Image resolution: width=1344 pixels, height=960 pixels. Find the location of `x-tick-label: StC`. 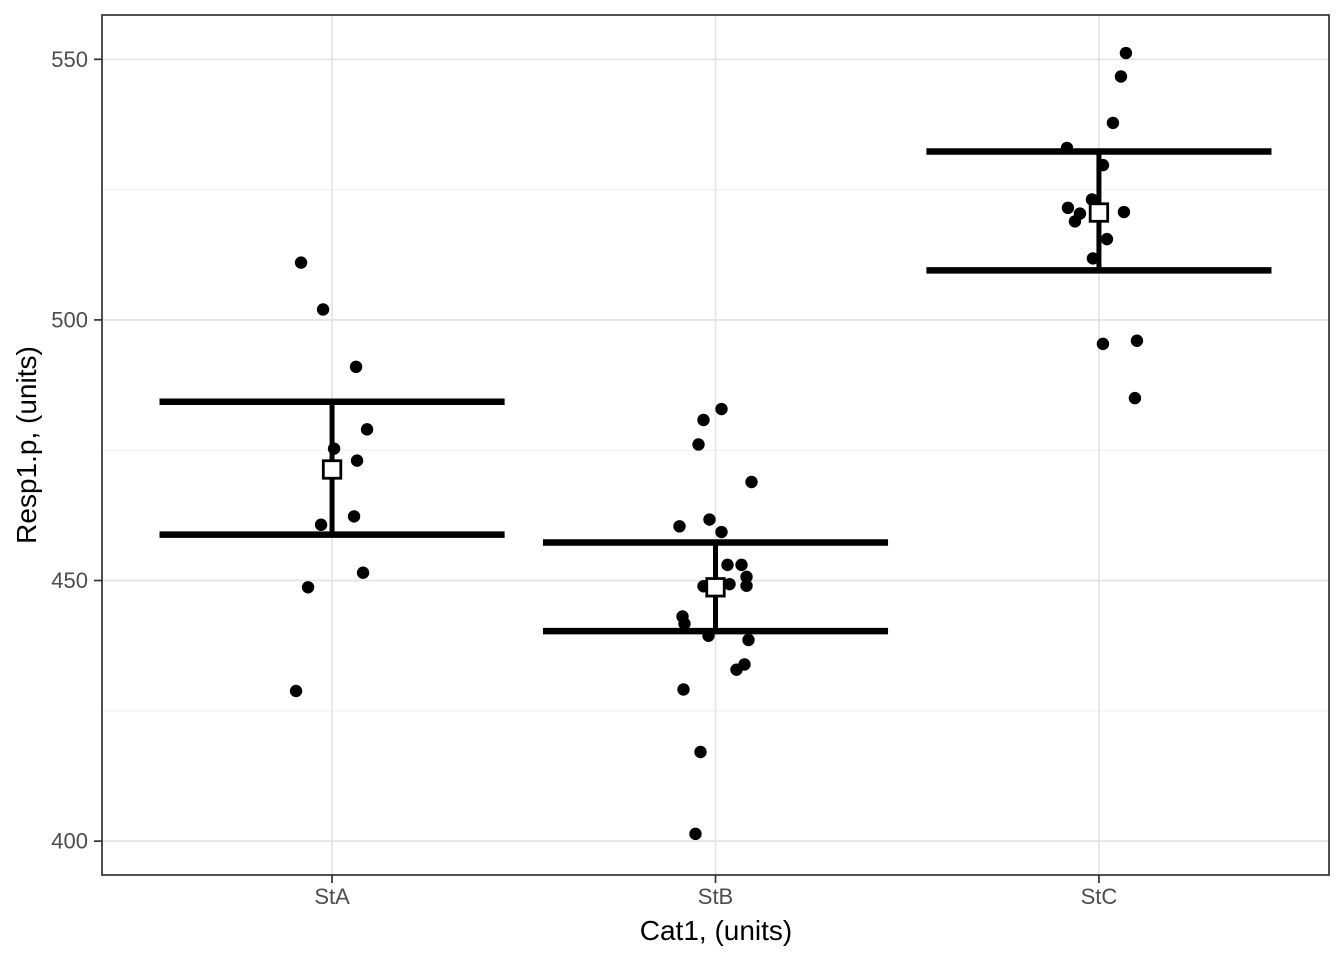

x-tick-label: StC is located at coordinates (1099, 896).